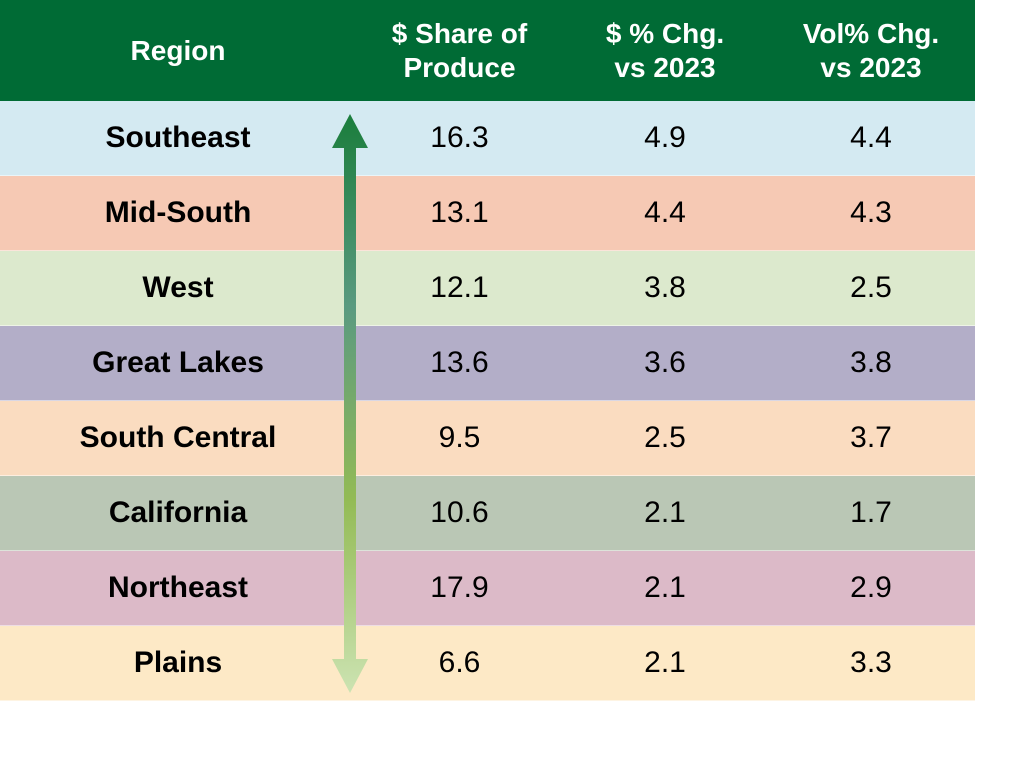 The width and height of the screenshot is (1028, 765). I want to click on header-dollar-chg: $ % Chg. vs 2023, so click(665, 51).